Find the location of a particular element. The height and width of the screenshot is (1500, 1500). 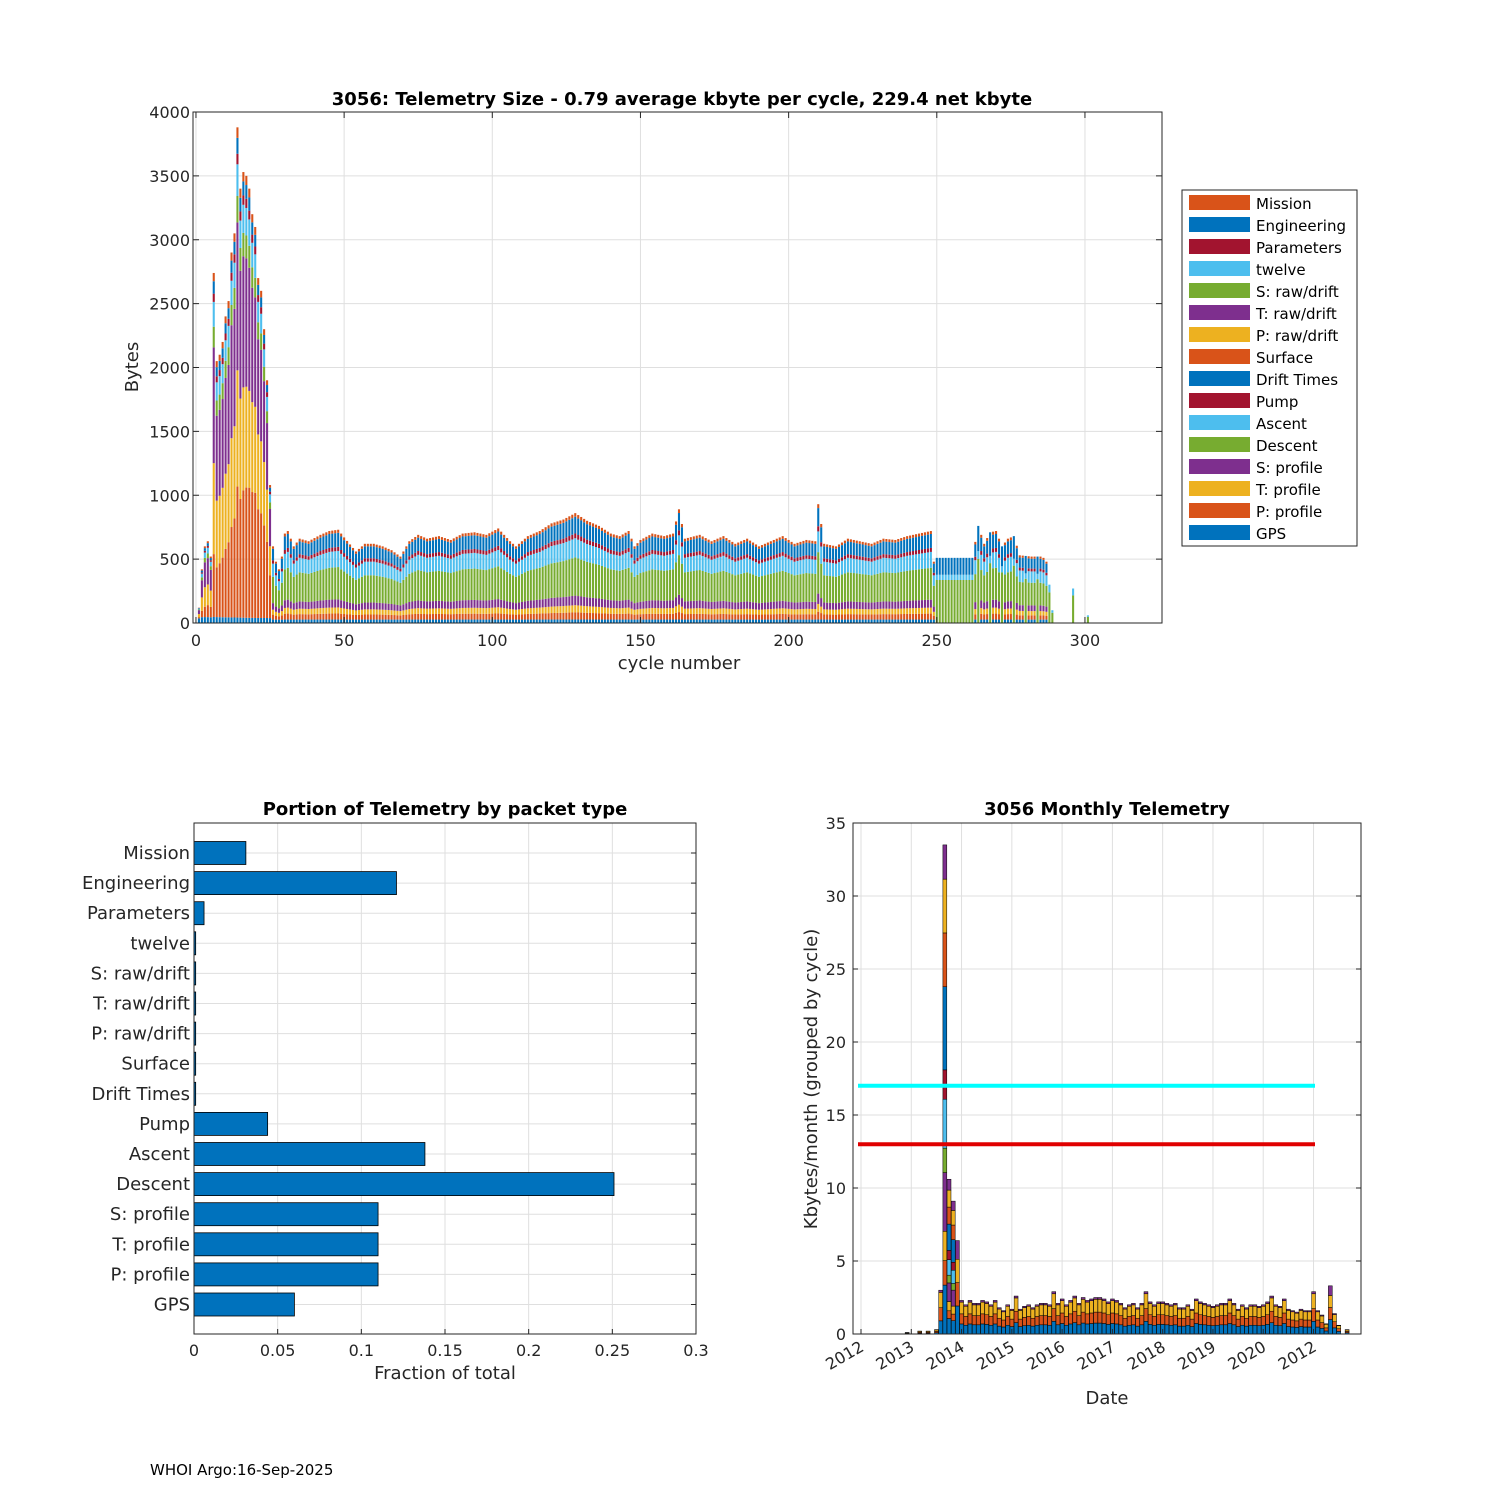

c2-bar is located at coordinates (244, 1304).